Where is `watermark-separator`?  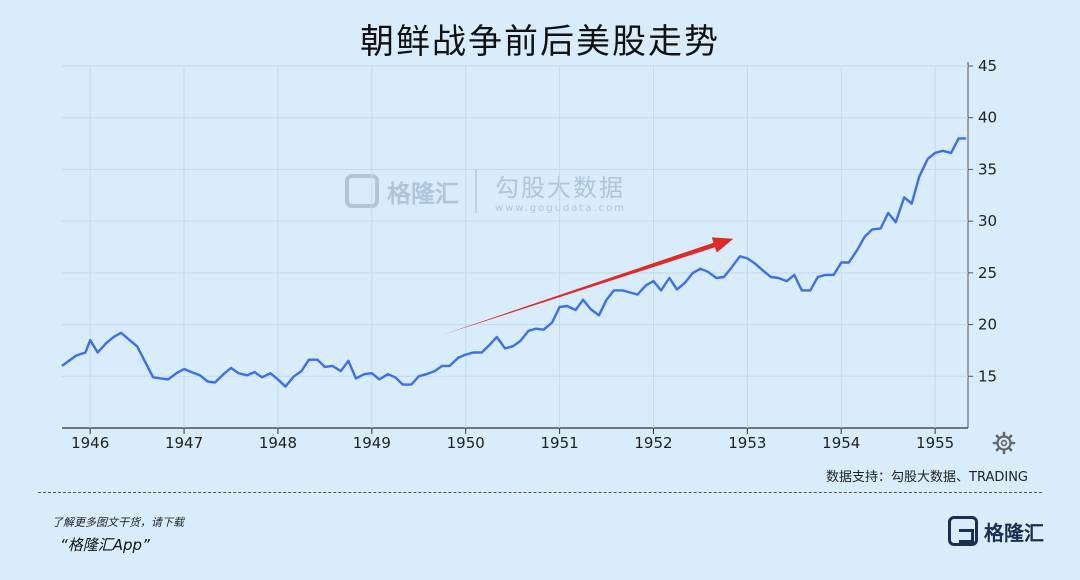
watermark-separator is located at coordinates (476, 191).